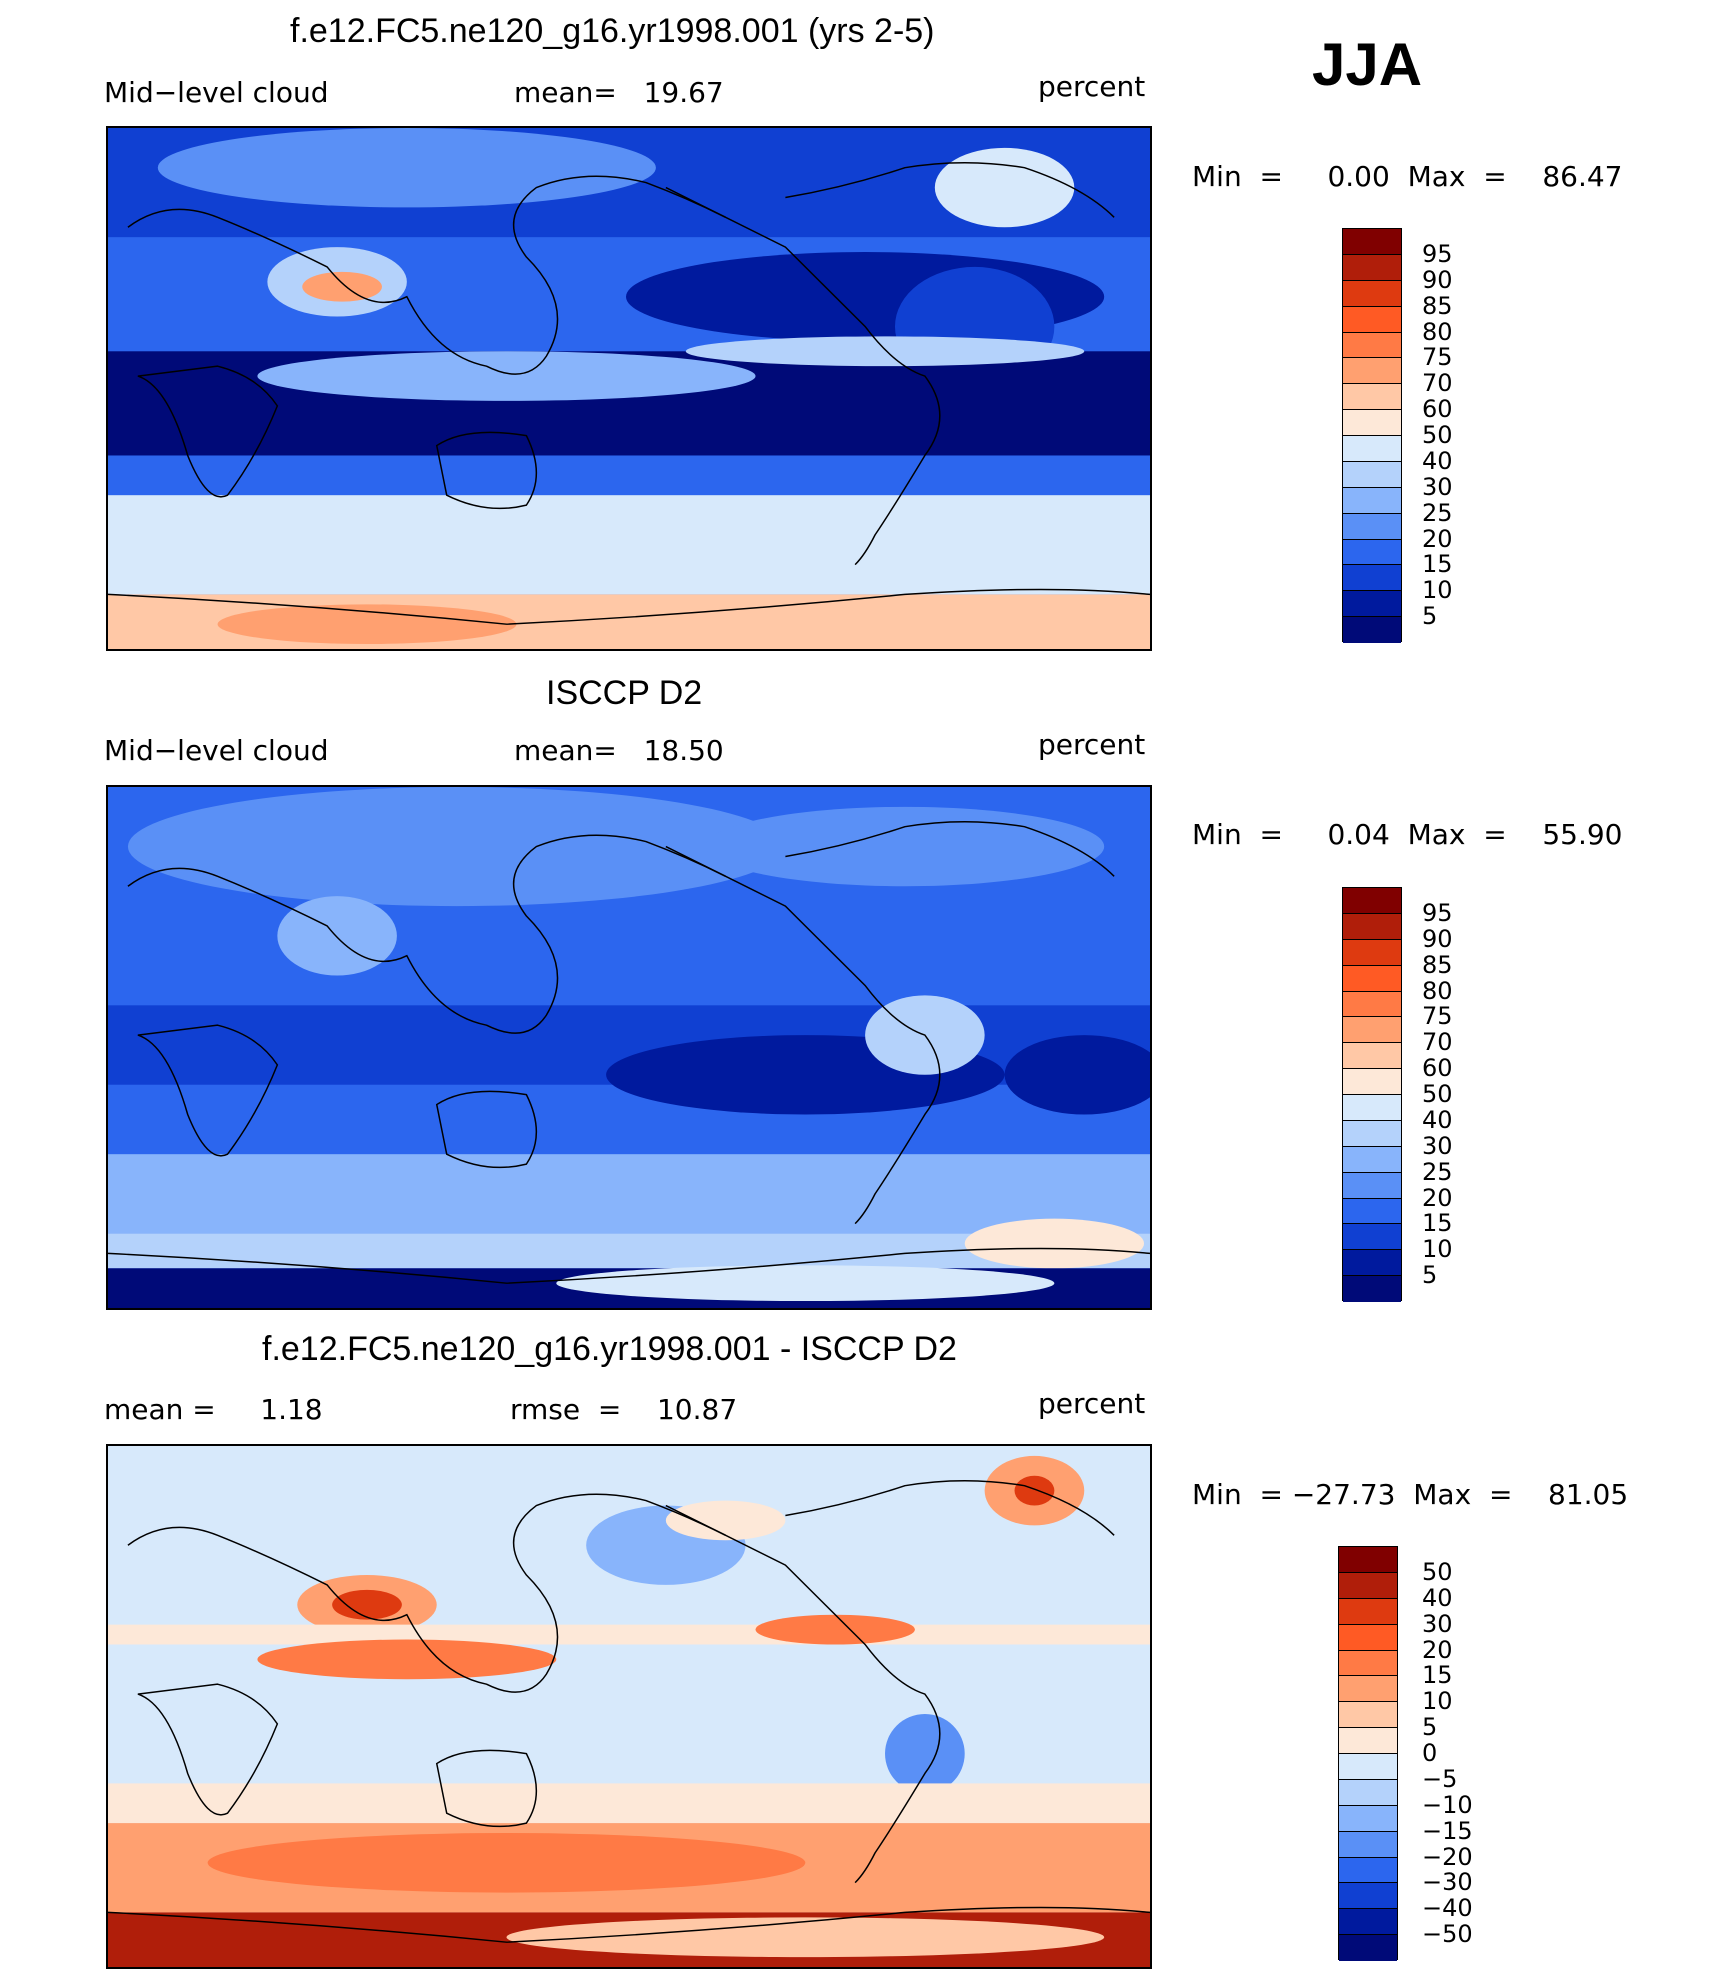  I want to click on colorbar-tick-label: −10, so click(1447, 1804).